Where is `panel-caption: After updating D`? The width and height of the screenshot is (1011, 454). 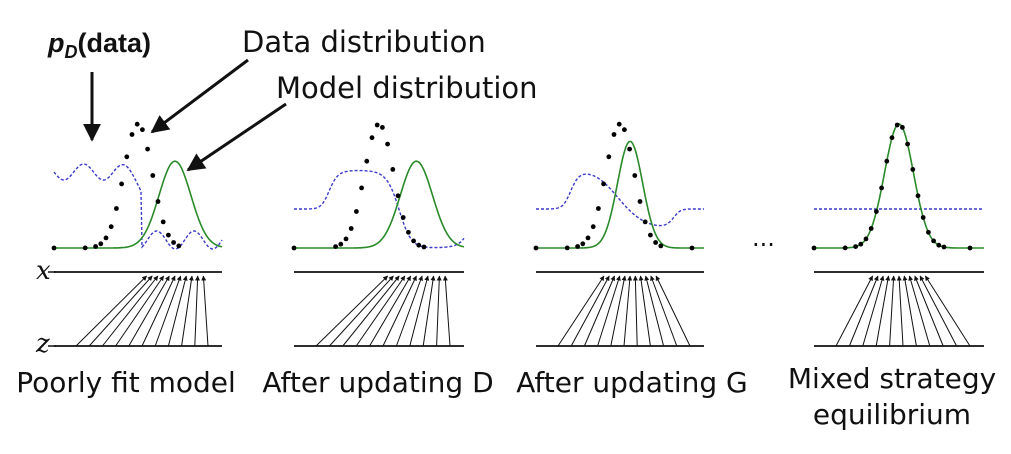 panel-caption: After updating D is located at coordinates (377, 382).